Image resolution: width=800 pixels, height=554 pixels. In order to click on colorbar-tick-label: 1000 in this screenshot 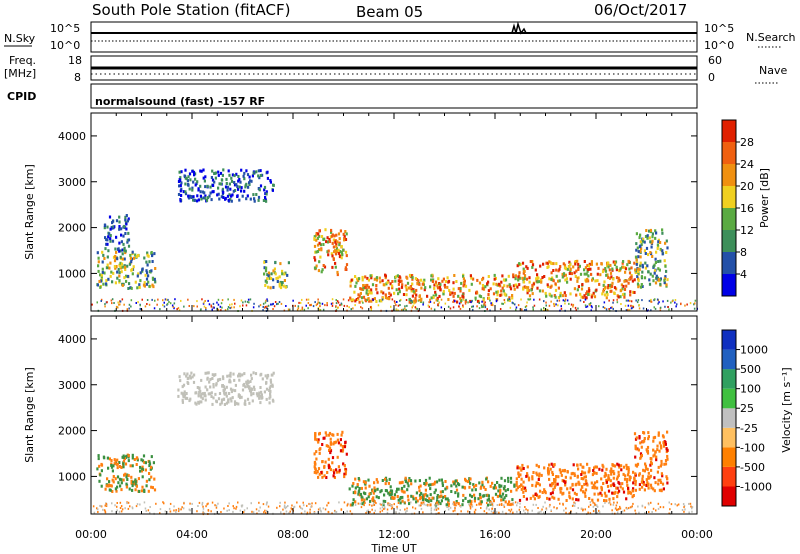, I will do `click(754, 350)`.